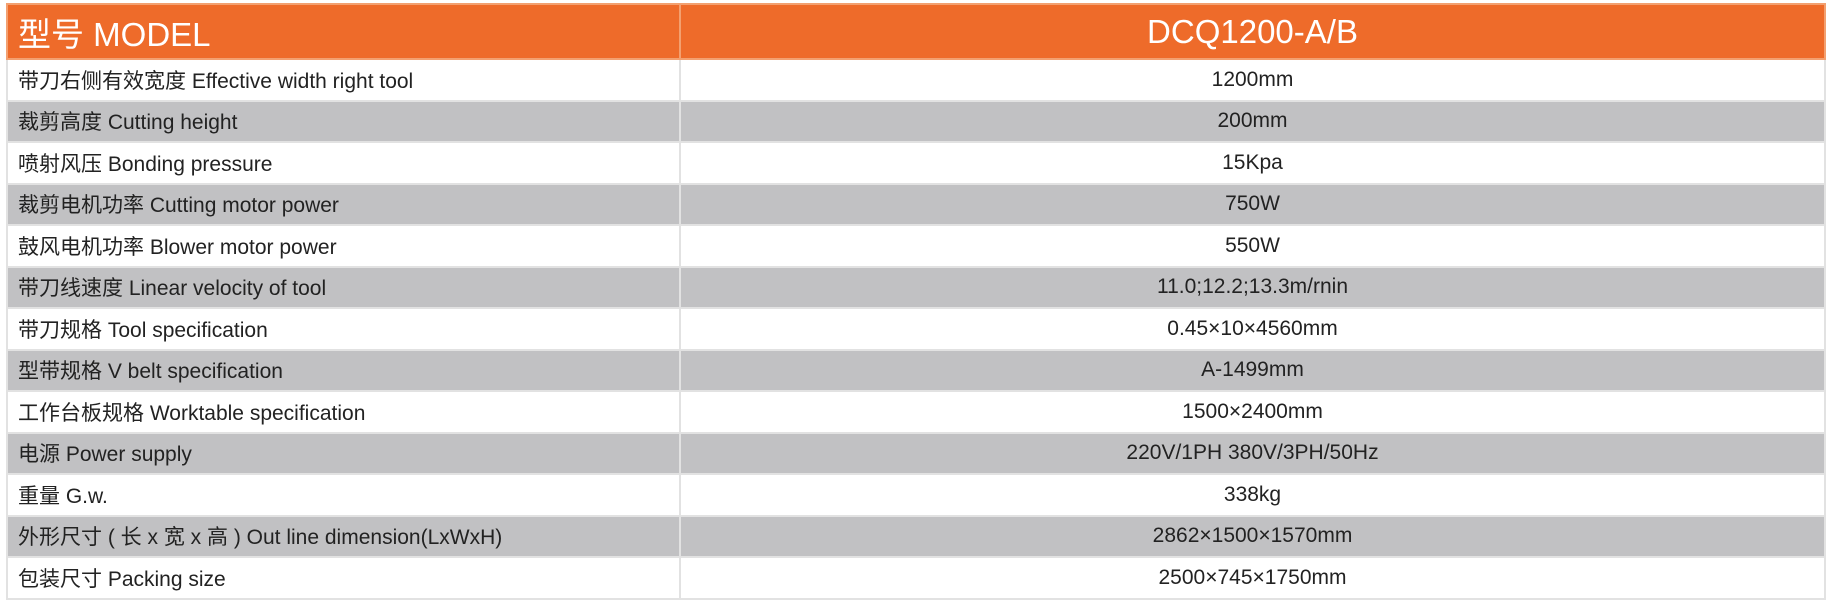  I want to click on spec-value: 750W, so click(1252, 204).